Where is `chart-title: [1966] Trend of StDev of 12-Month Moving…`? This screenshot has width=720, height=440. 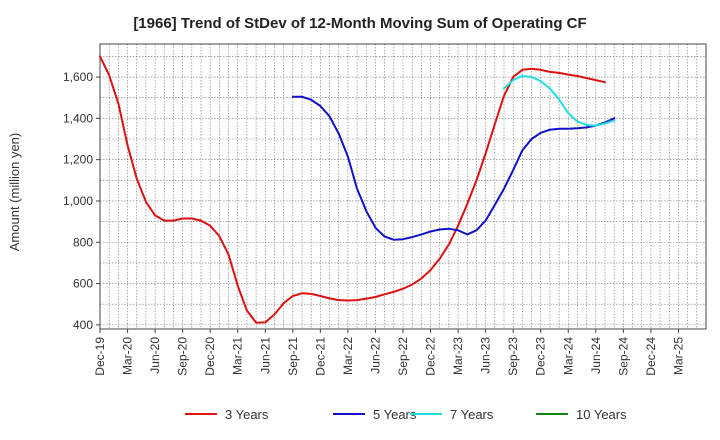 chart-title: [1966] Trend of StDev of 12-Month Moving… is located at coordinates (359, 23).